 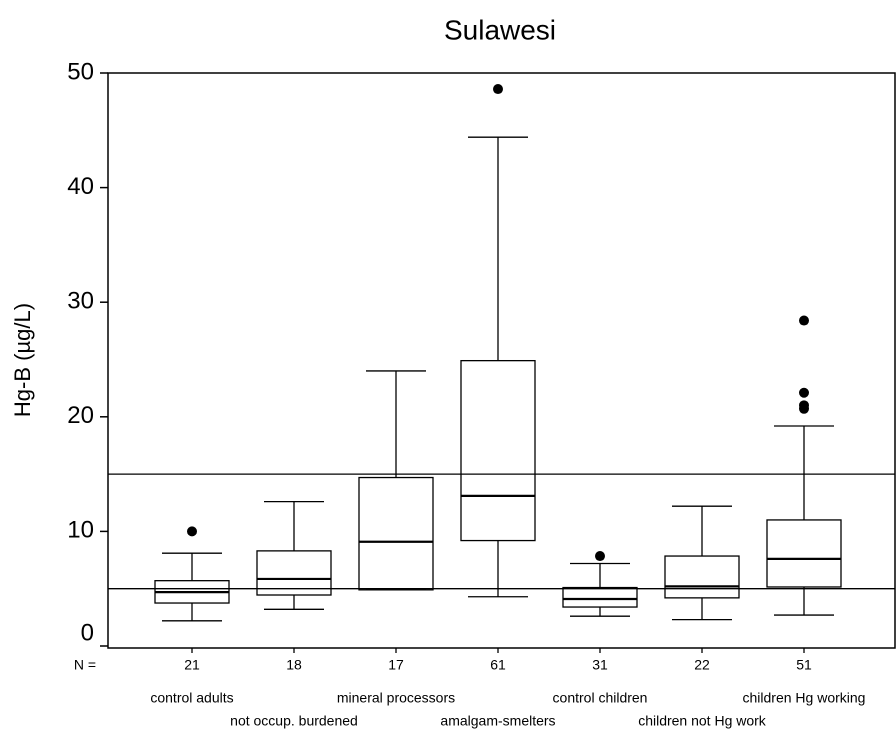 I want to click on count-label: 22, so click(x=702, y=665).